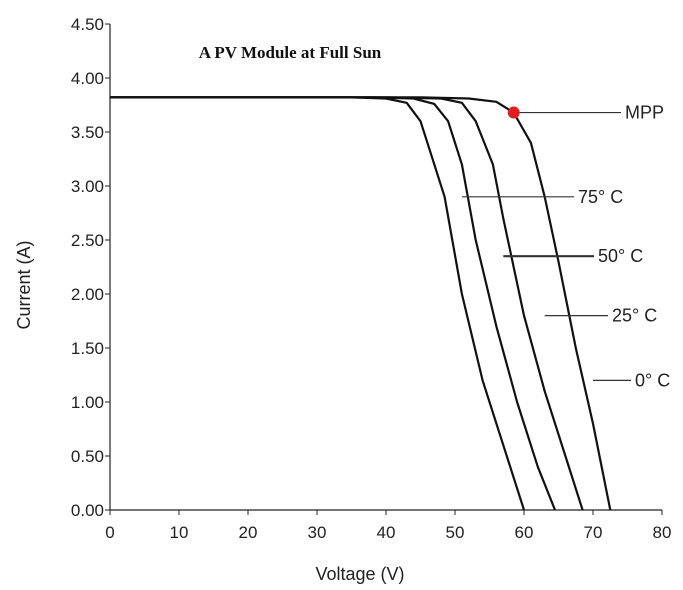 The image size is (683, 590). I want to click on x-tick-label: 70, so click(593, 532).